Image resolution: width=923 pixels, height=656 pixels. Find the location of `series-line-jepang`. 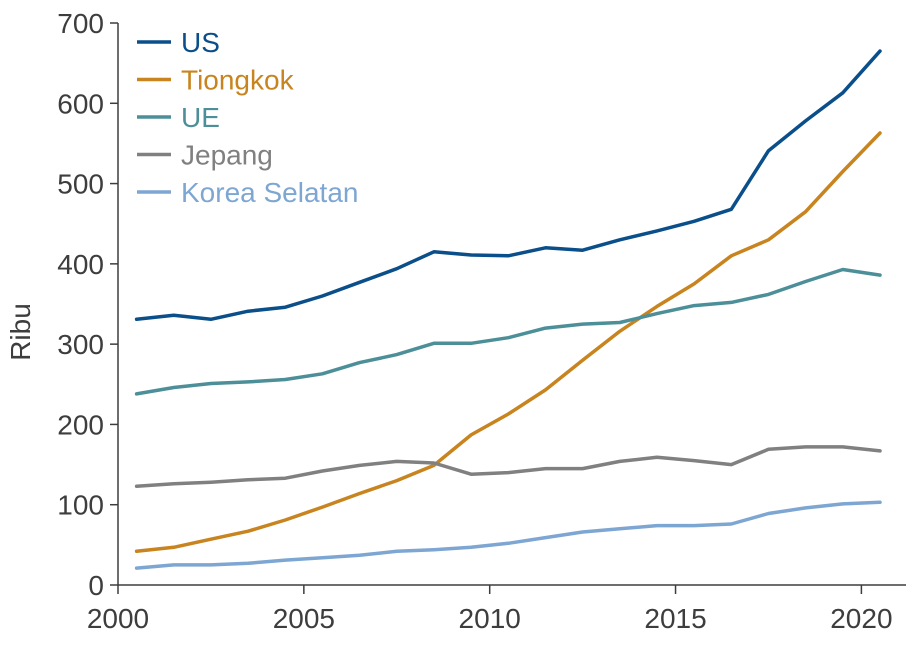

series-line-jepang is located at coordinates (508, 466).